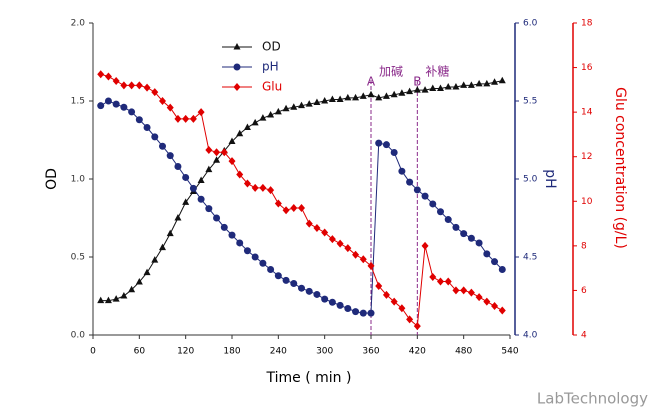 Image resolution: width=650 pixels, height=407 pixels. I want to click on x-tick-label: 240, so click(278, 352).